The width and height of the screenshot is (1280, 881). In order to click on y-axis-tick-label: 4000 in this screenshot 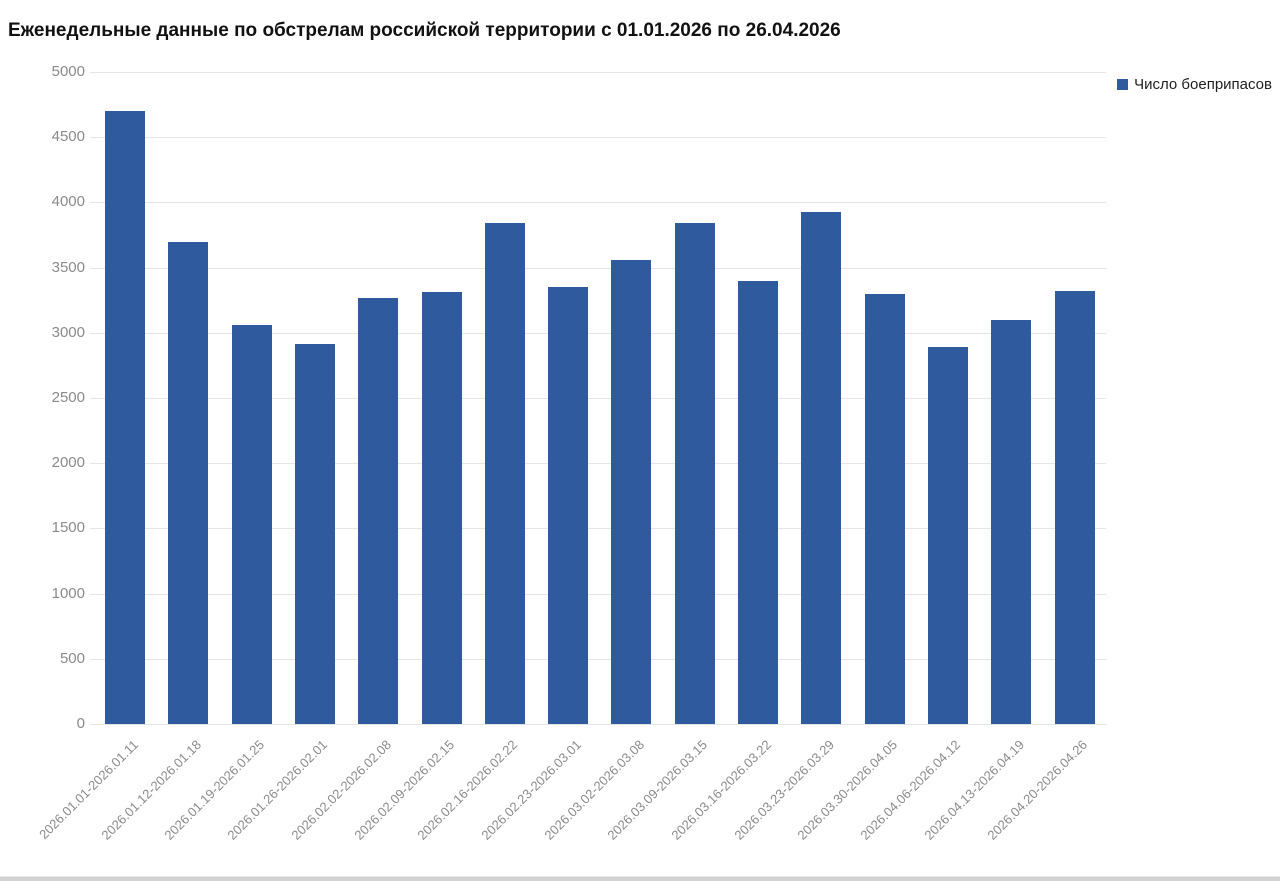, I will do `click(68, 202)`.